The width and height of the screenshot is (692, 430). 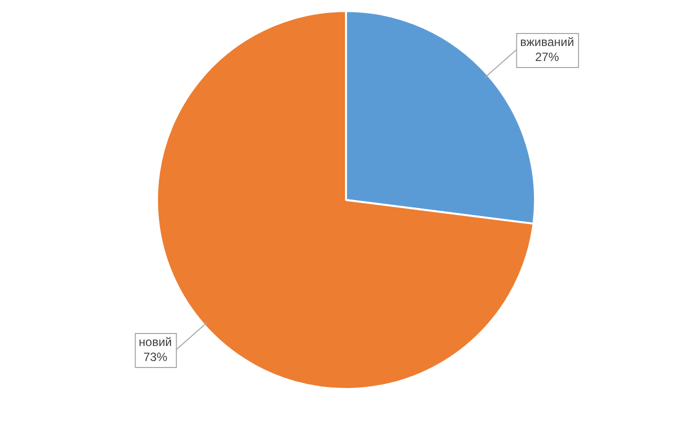 What do you see at coordinates (155, 341) in the screenshot?
I see `slice-label: новий` at bounding box center [155, 341].